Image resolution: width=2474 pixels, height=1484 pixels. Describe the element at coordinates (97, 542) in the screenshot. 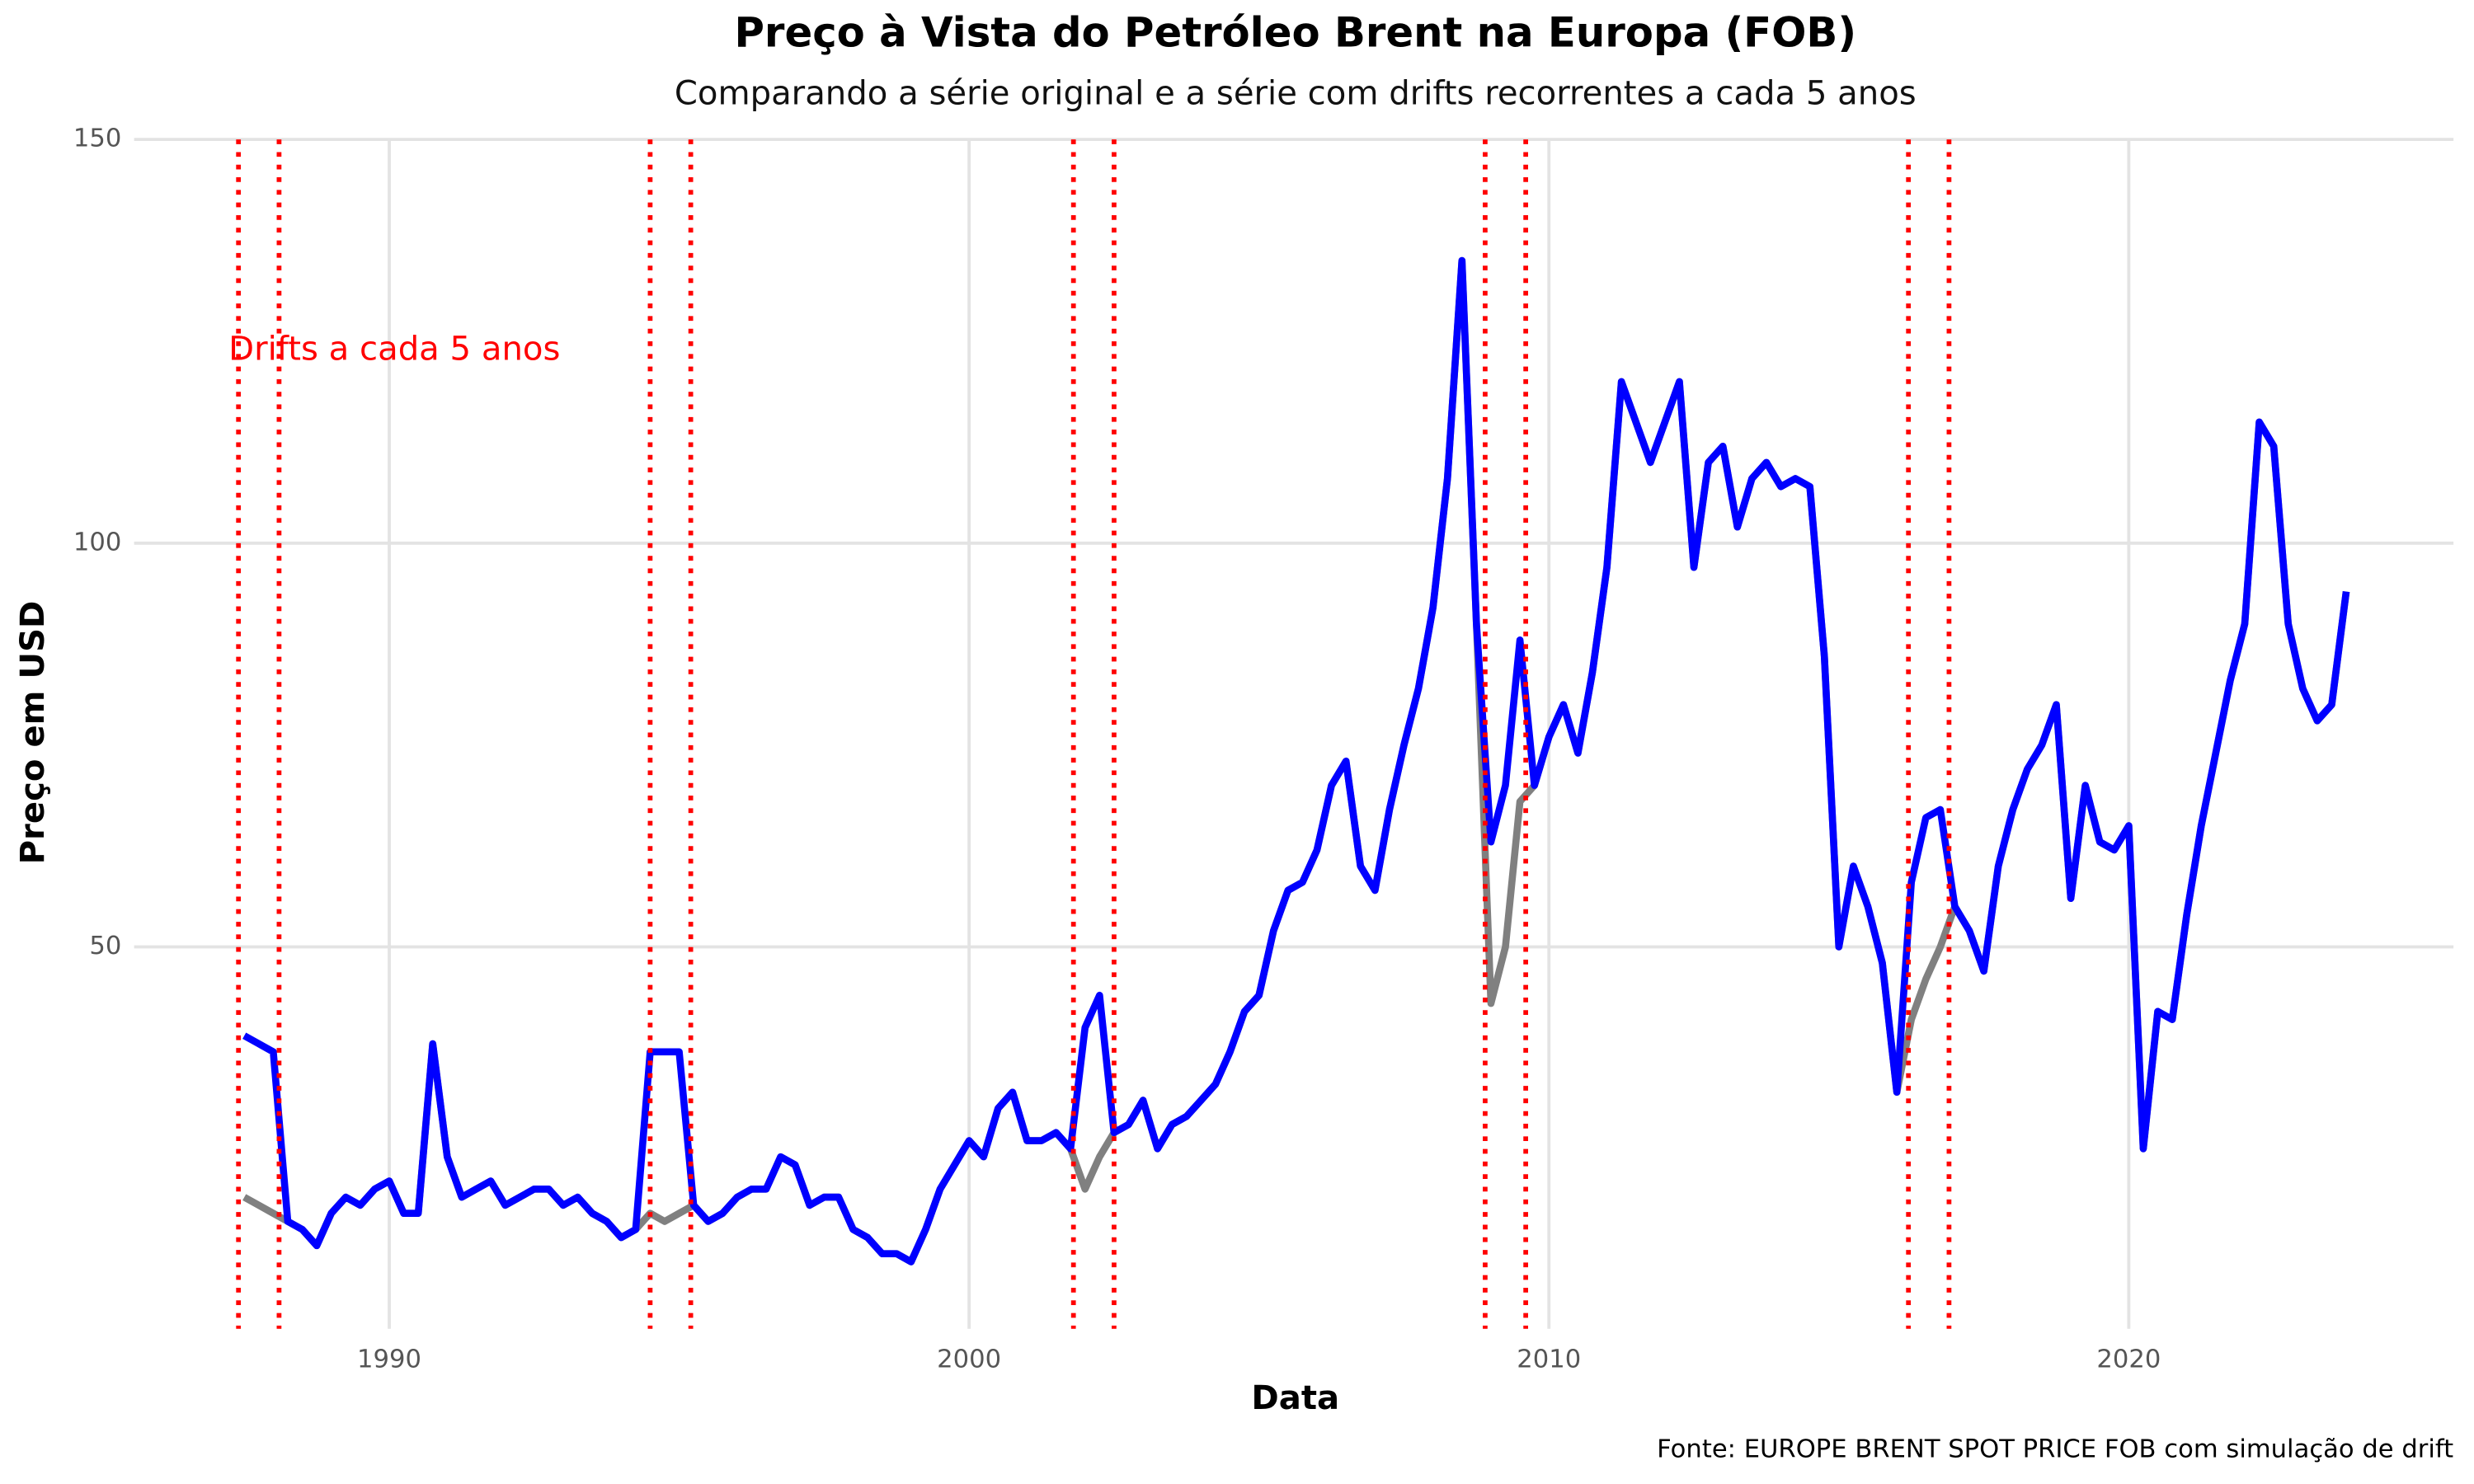

I see `y-tick-label: 100` at that location.